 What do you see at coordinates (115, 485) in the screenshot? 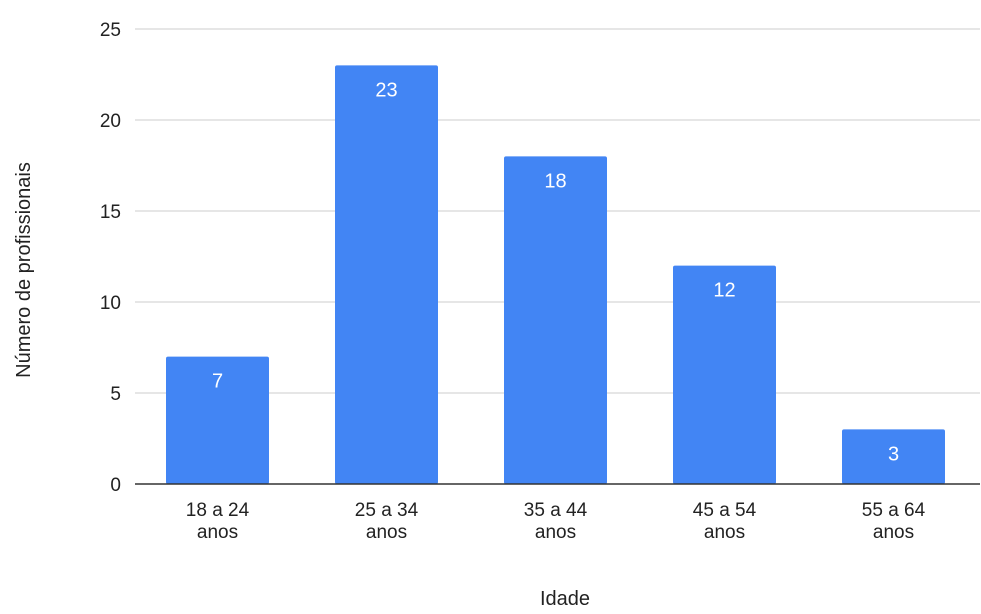
I see `y-tick-label: 0` at bounding box center [115, 485].